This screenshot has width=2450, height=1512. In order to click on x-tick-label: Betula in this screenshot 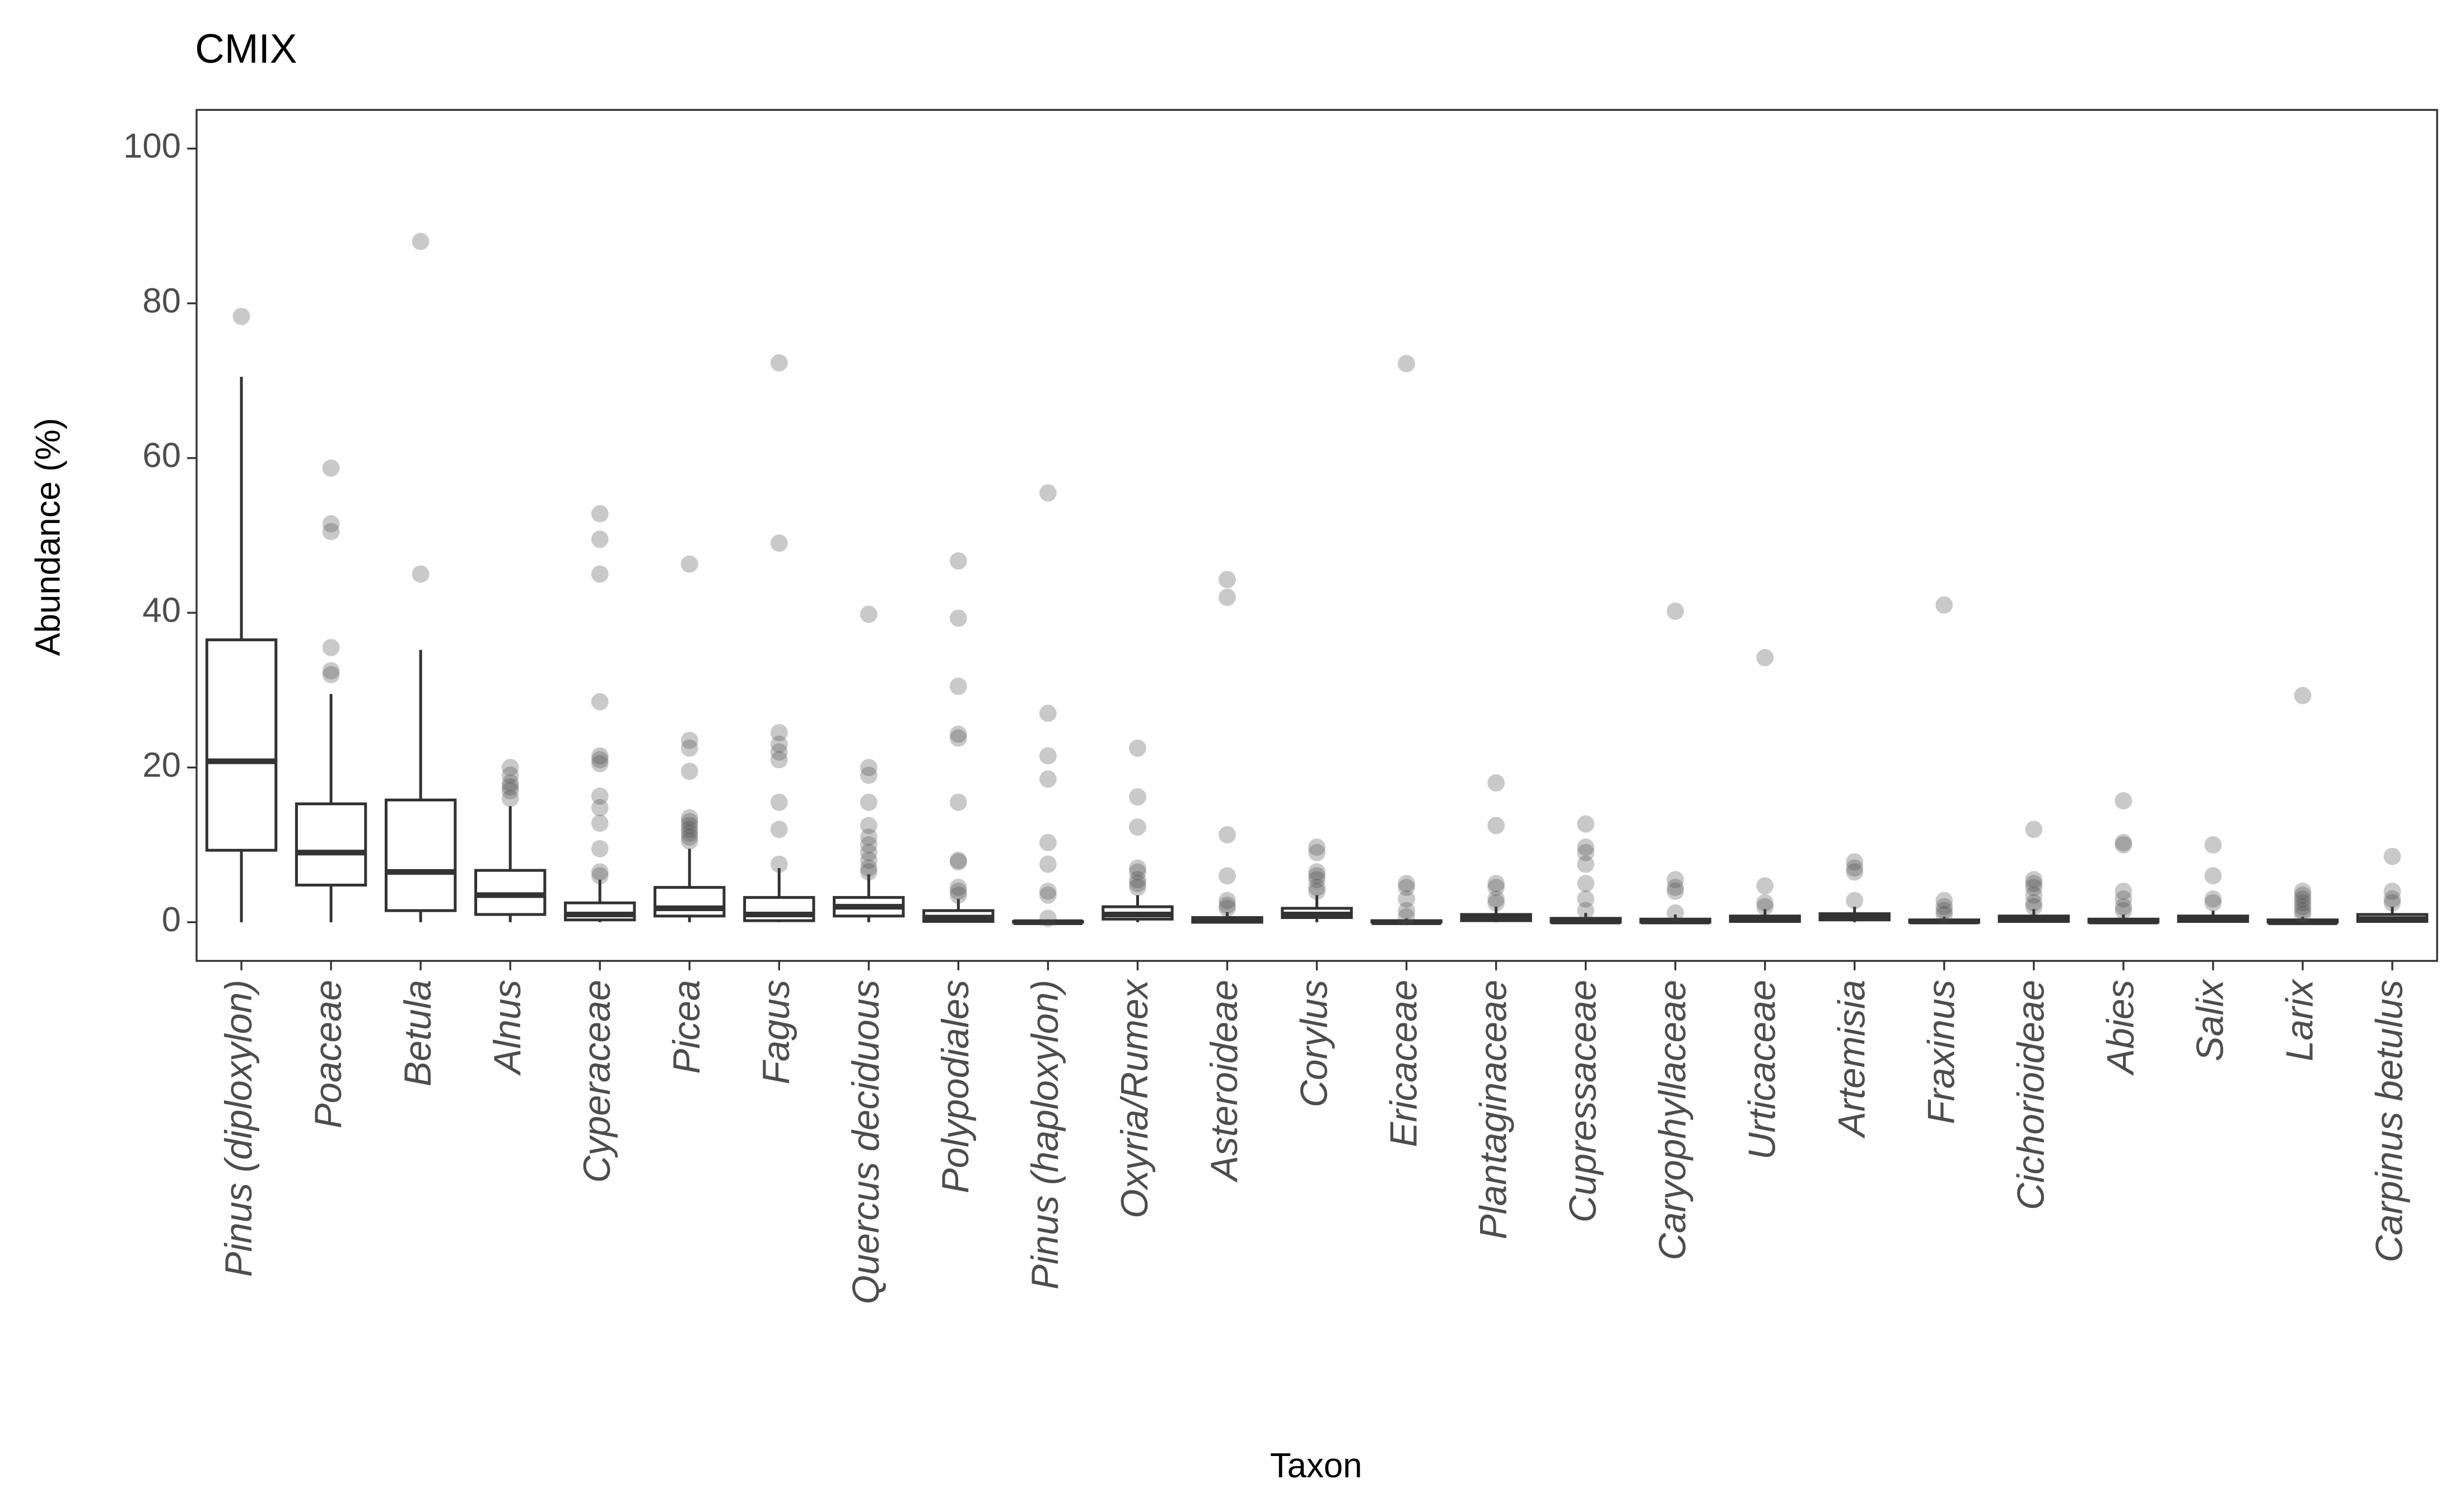, I will do `click(418, 1034)`.